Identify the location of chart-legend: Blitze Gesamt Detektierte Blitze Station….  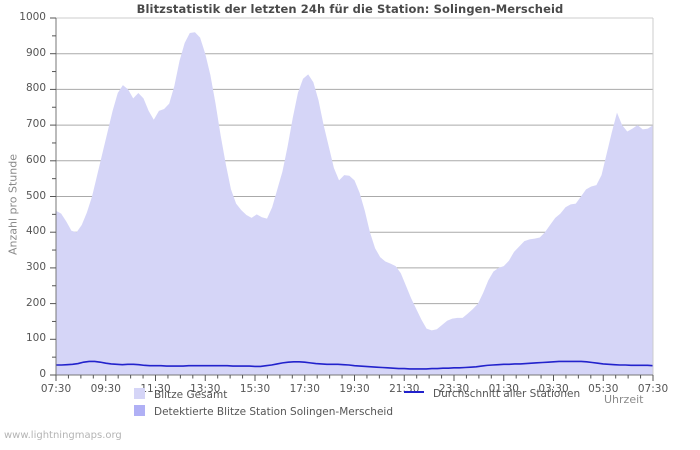
(350, 404).